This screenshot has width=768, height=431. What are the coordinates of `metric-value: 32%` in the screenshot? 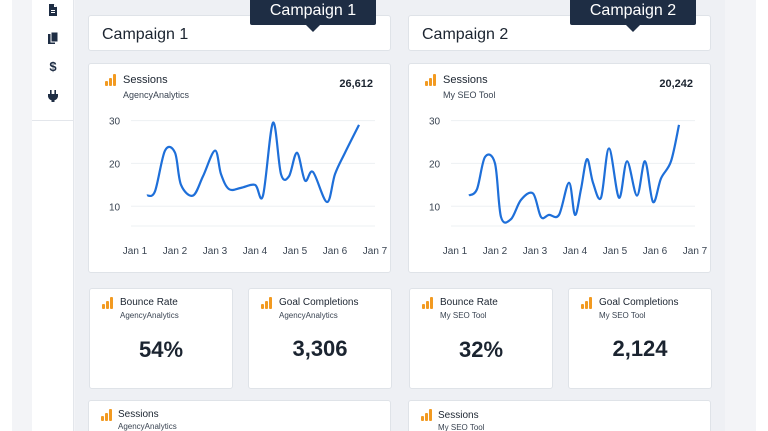 It's located at (481, 349).